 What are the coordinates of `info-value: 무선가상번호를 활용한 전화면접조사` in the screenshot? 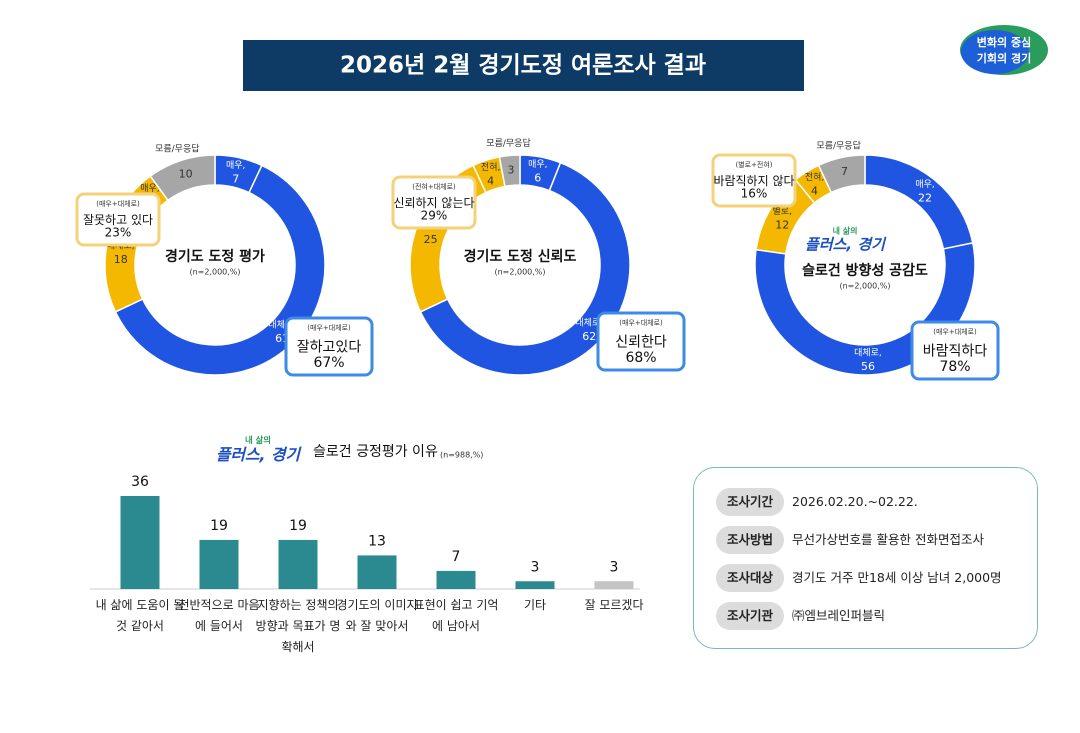 It's located at (888, 539).